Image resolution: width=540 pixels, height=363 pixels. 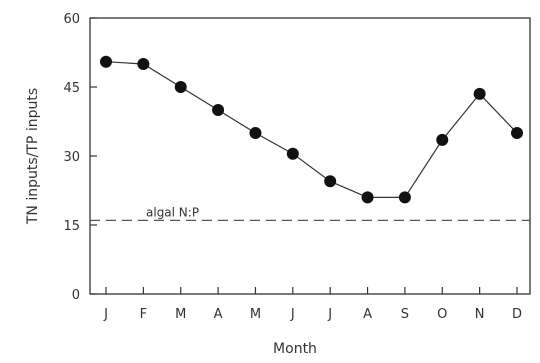 I want to click on y-tick-label: 60, so click(x=71, y=19).